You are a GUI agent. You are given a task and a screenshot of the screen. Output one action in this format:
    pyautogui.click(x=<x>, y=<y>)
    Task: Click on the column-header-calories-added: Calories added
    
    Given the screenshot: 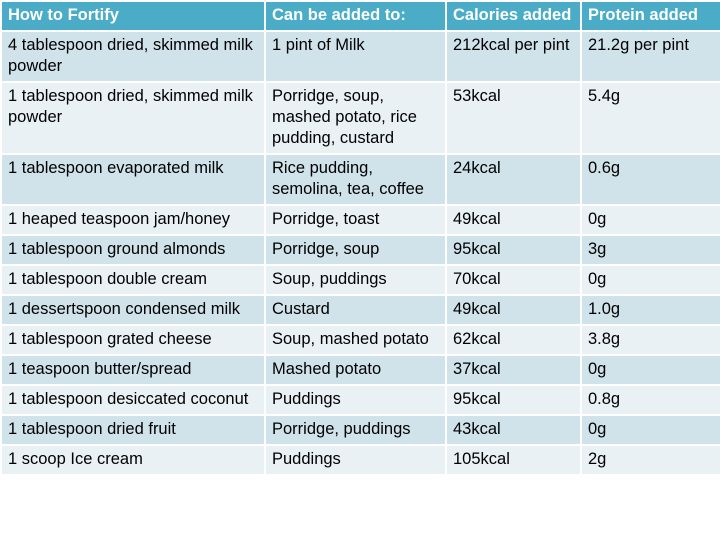 What is the action you would take?
    pyautogui.click(x=513, y=16)
    